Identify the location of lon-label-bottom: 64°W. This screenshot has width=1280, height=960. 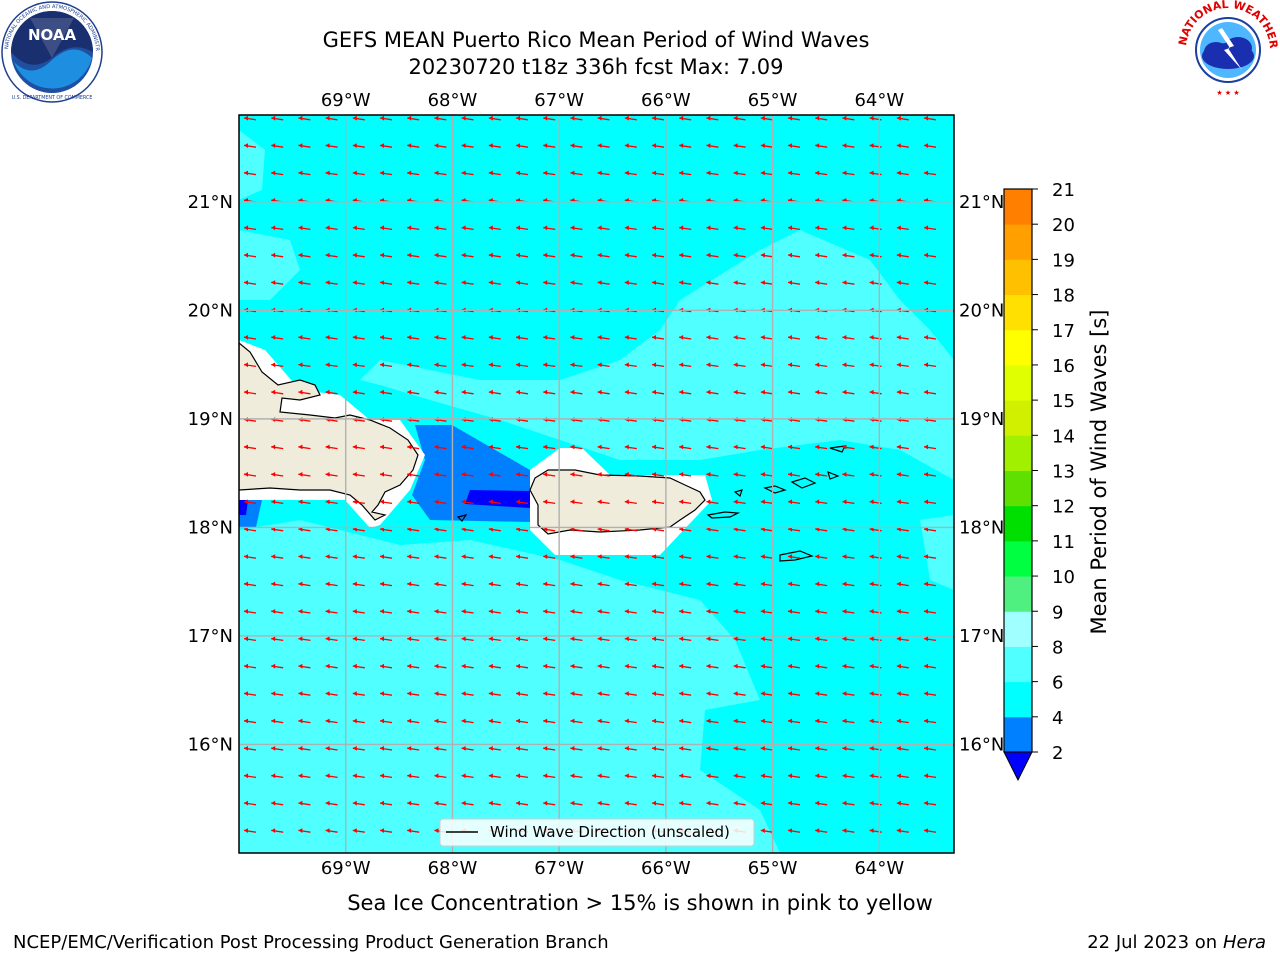
(879, 868).